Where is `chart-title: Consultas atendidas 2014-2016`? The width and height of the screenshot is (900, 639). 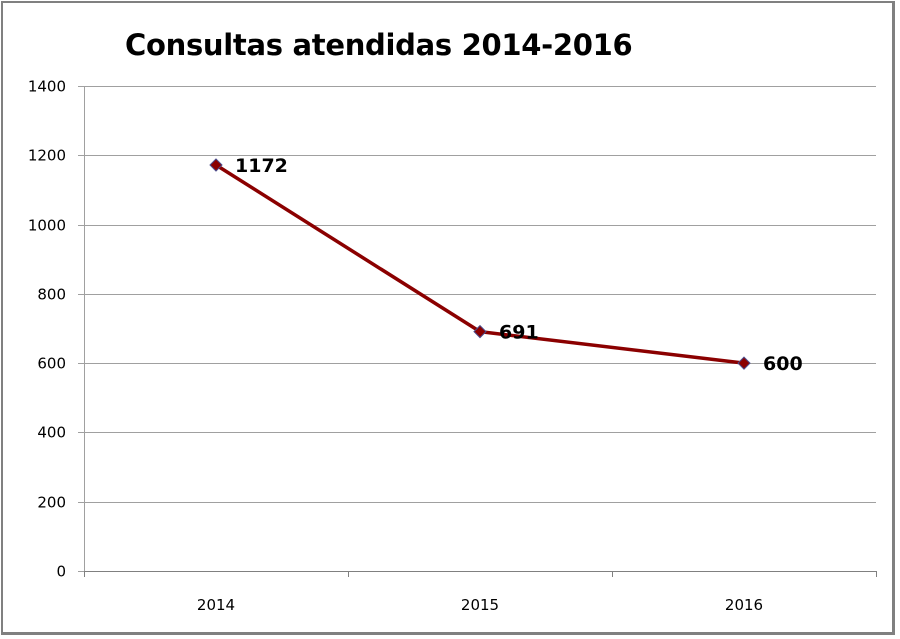 chart-title: Consultas atendidas 2014-2016 is located at coordinates (379, 45).